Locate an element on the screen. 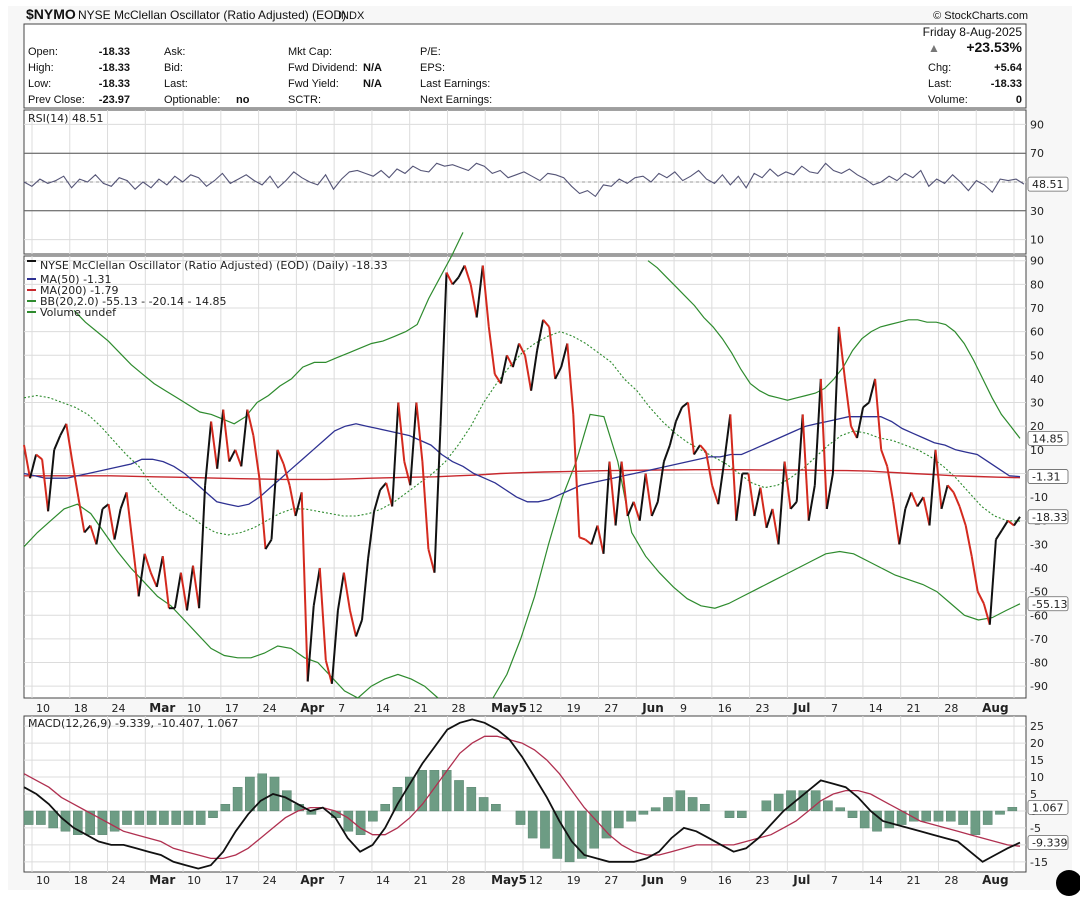 This screenshot has width=1080, height=900. price-right-label: 14.85 is located at coordinates (1048, 438).